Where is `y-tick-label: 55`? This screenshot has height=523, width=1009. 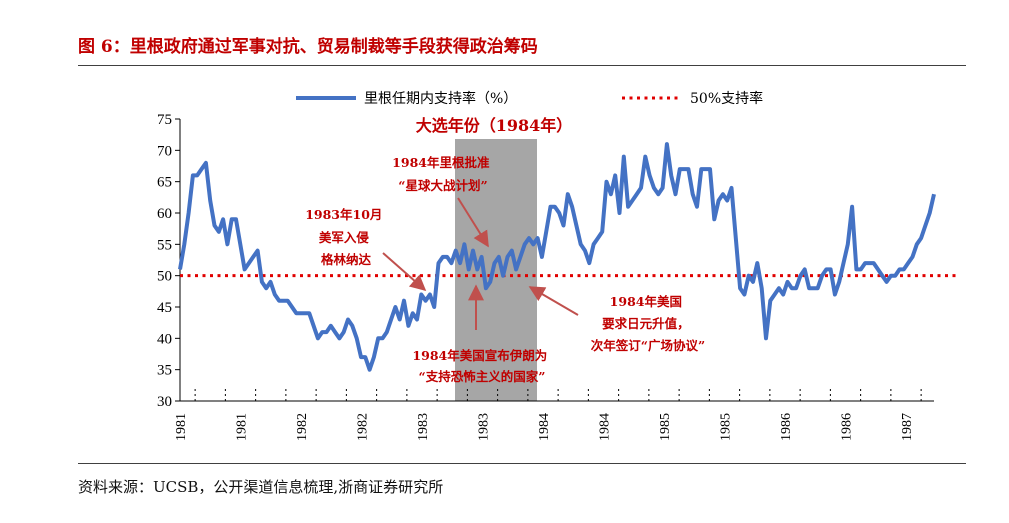
y-tick-label: 55 is located at coordinates (164, 245).